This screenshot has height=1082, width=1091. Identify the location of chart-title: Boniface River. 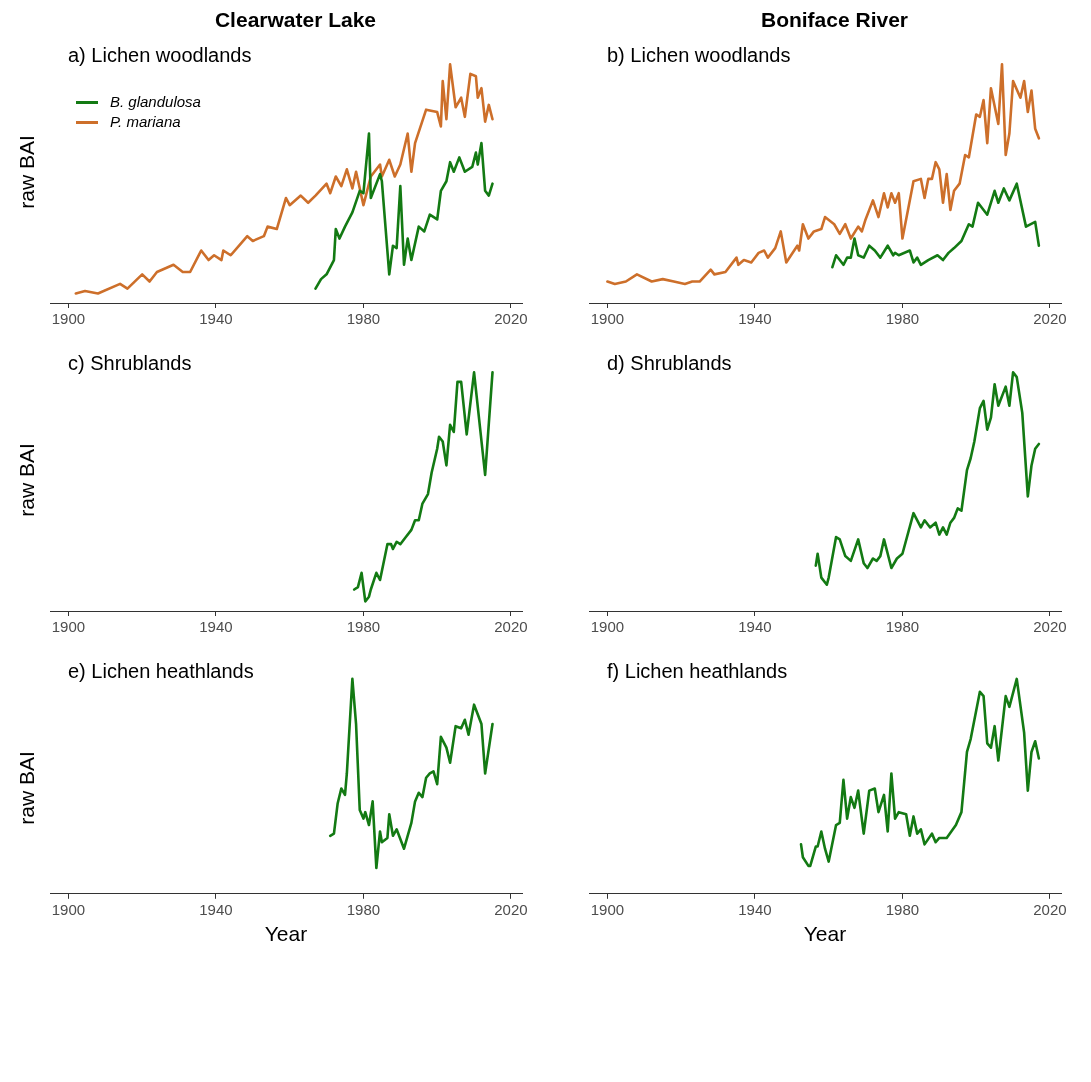
(834, 20).